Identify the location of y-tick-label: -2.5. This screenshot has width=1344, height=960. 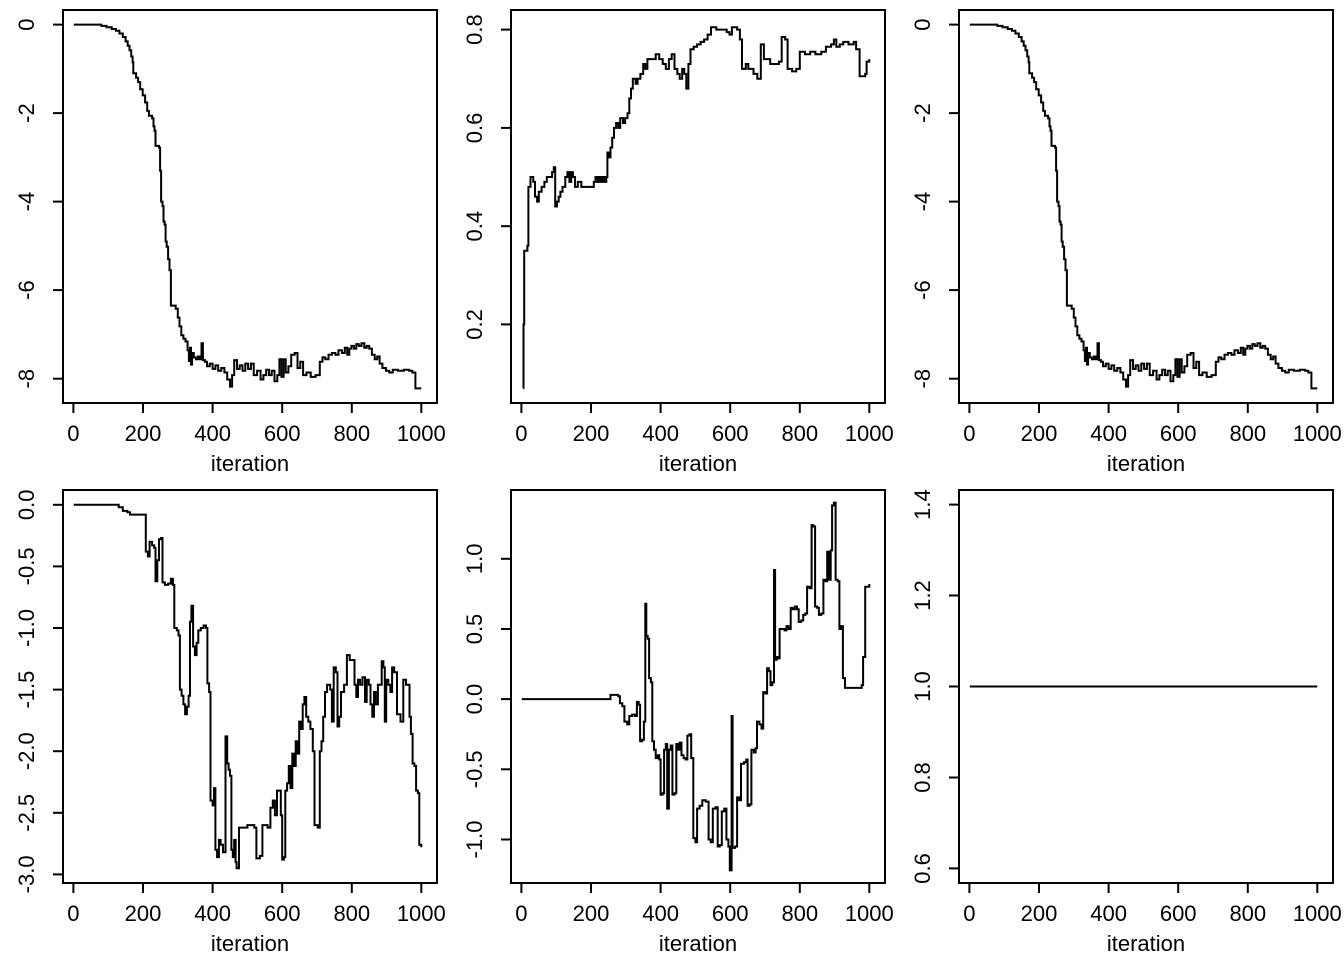
(26, 813).